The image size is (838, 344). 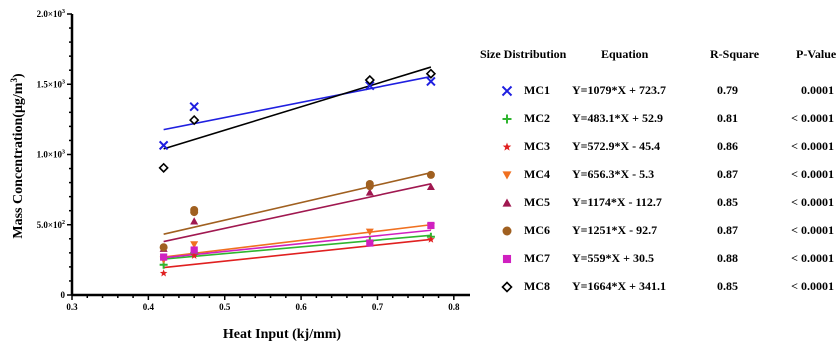 I want to click on equation-cell: Y=1251*X - 92.7, so click(x=615, y=230).